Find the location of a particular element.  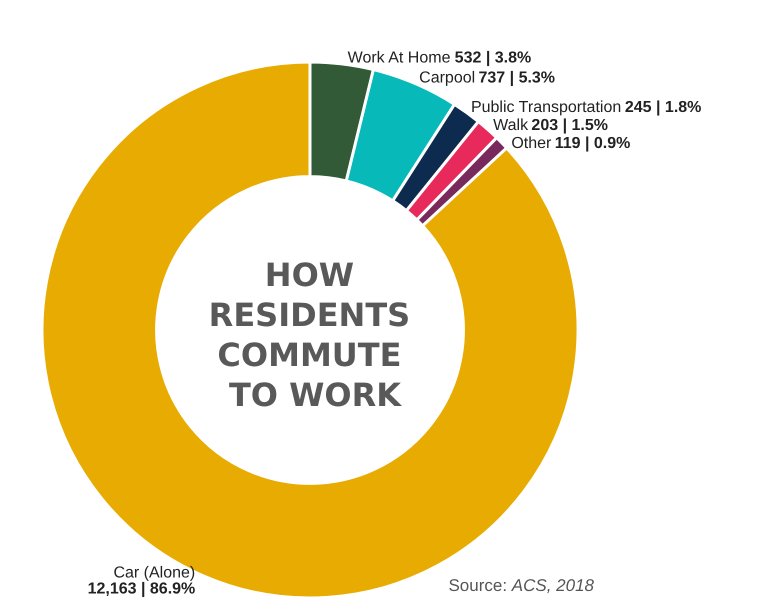

text: HOW RESIDENTS COMMUTE TO WORK is located at coordinates (315, 335).